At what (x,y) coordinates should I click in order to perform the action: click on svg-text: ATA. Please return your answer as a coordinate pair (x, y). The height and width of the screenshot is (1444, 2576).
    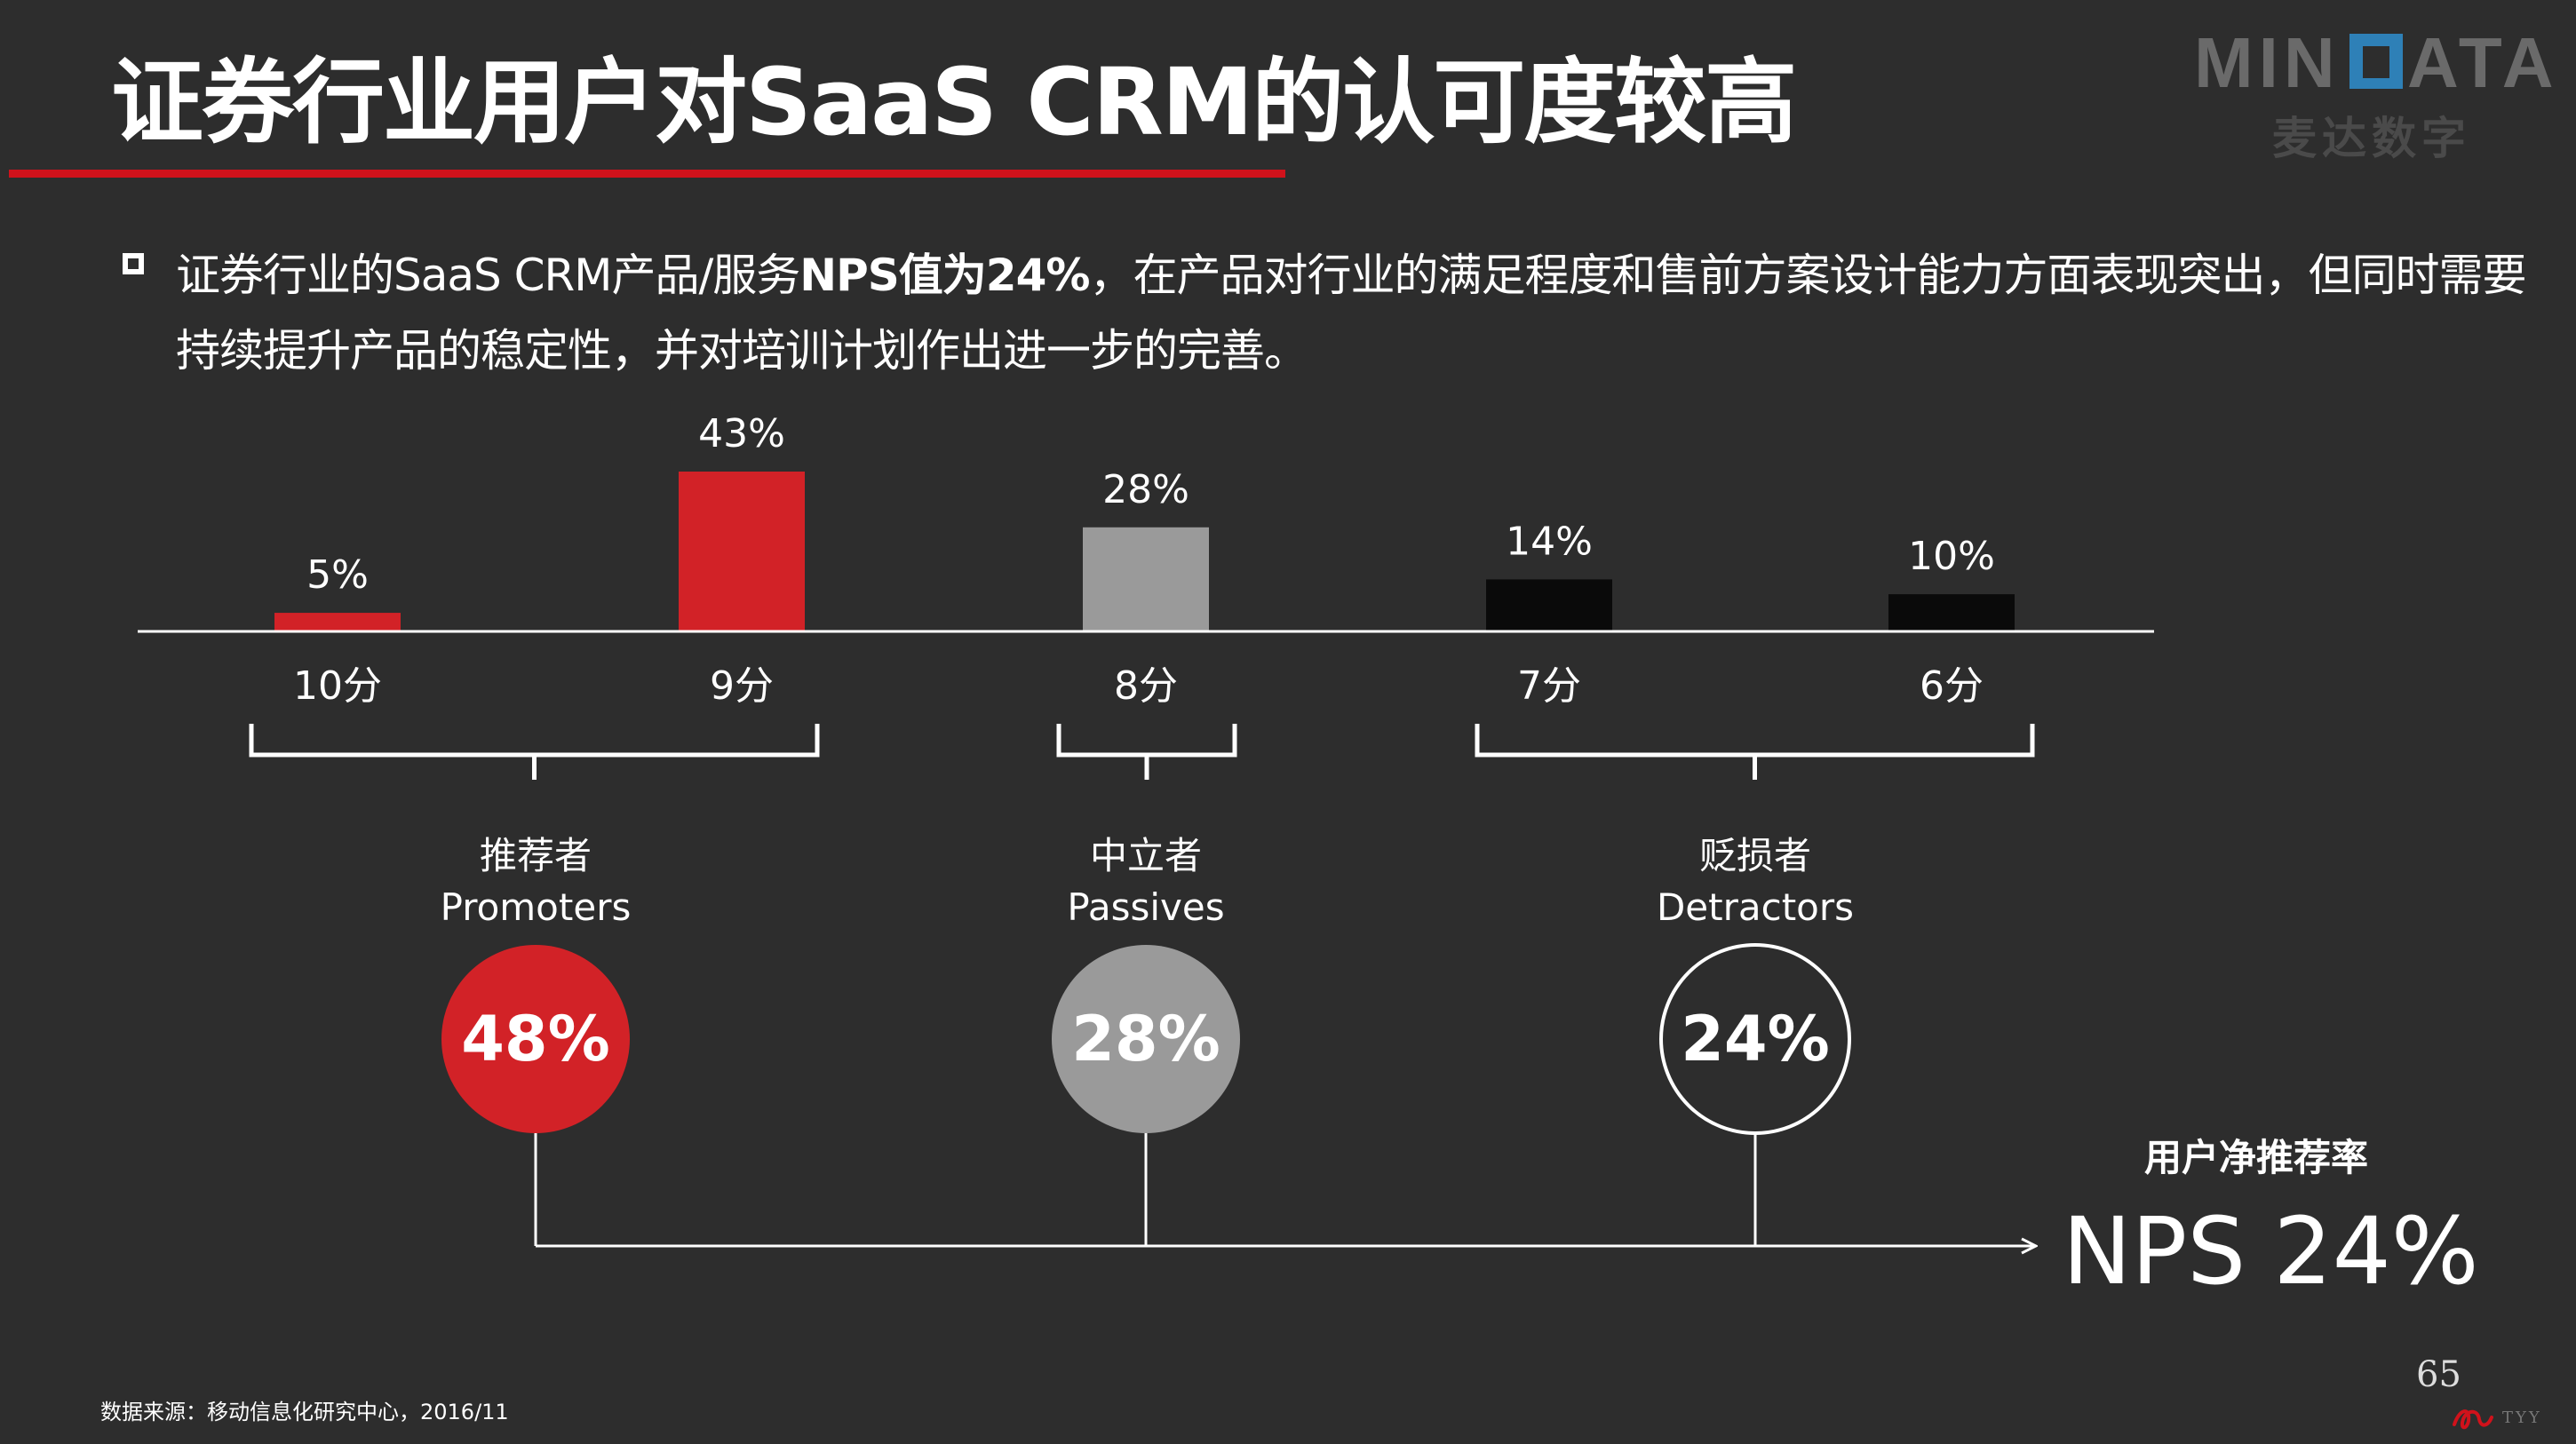
    Looking at the image, I should click on (2483, 63).